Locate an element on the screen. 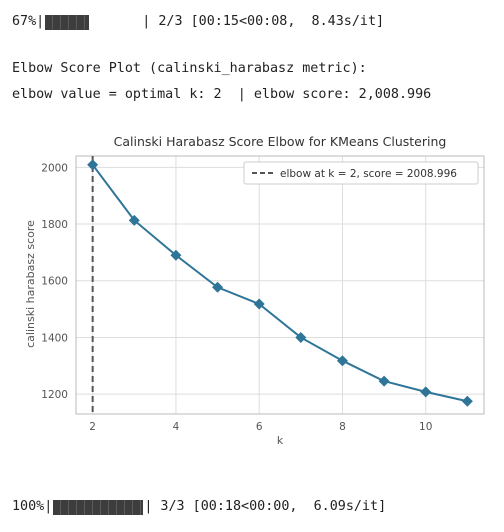 The image size is (504, 532). x-tick-label: 6 is located at coordinates (259, 427).